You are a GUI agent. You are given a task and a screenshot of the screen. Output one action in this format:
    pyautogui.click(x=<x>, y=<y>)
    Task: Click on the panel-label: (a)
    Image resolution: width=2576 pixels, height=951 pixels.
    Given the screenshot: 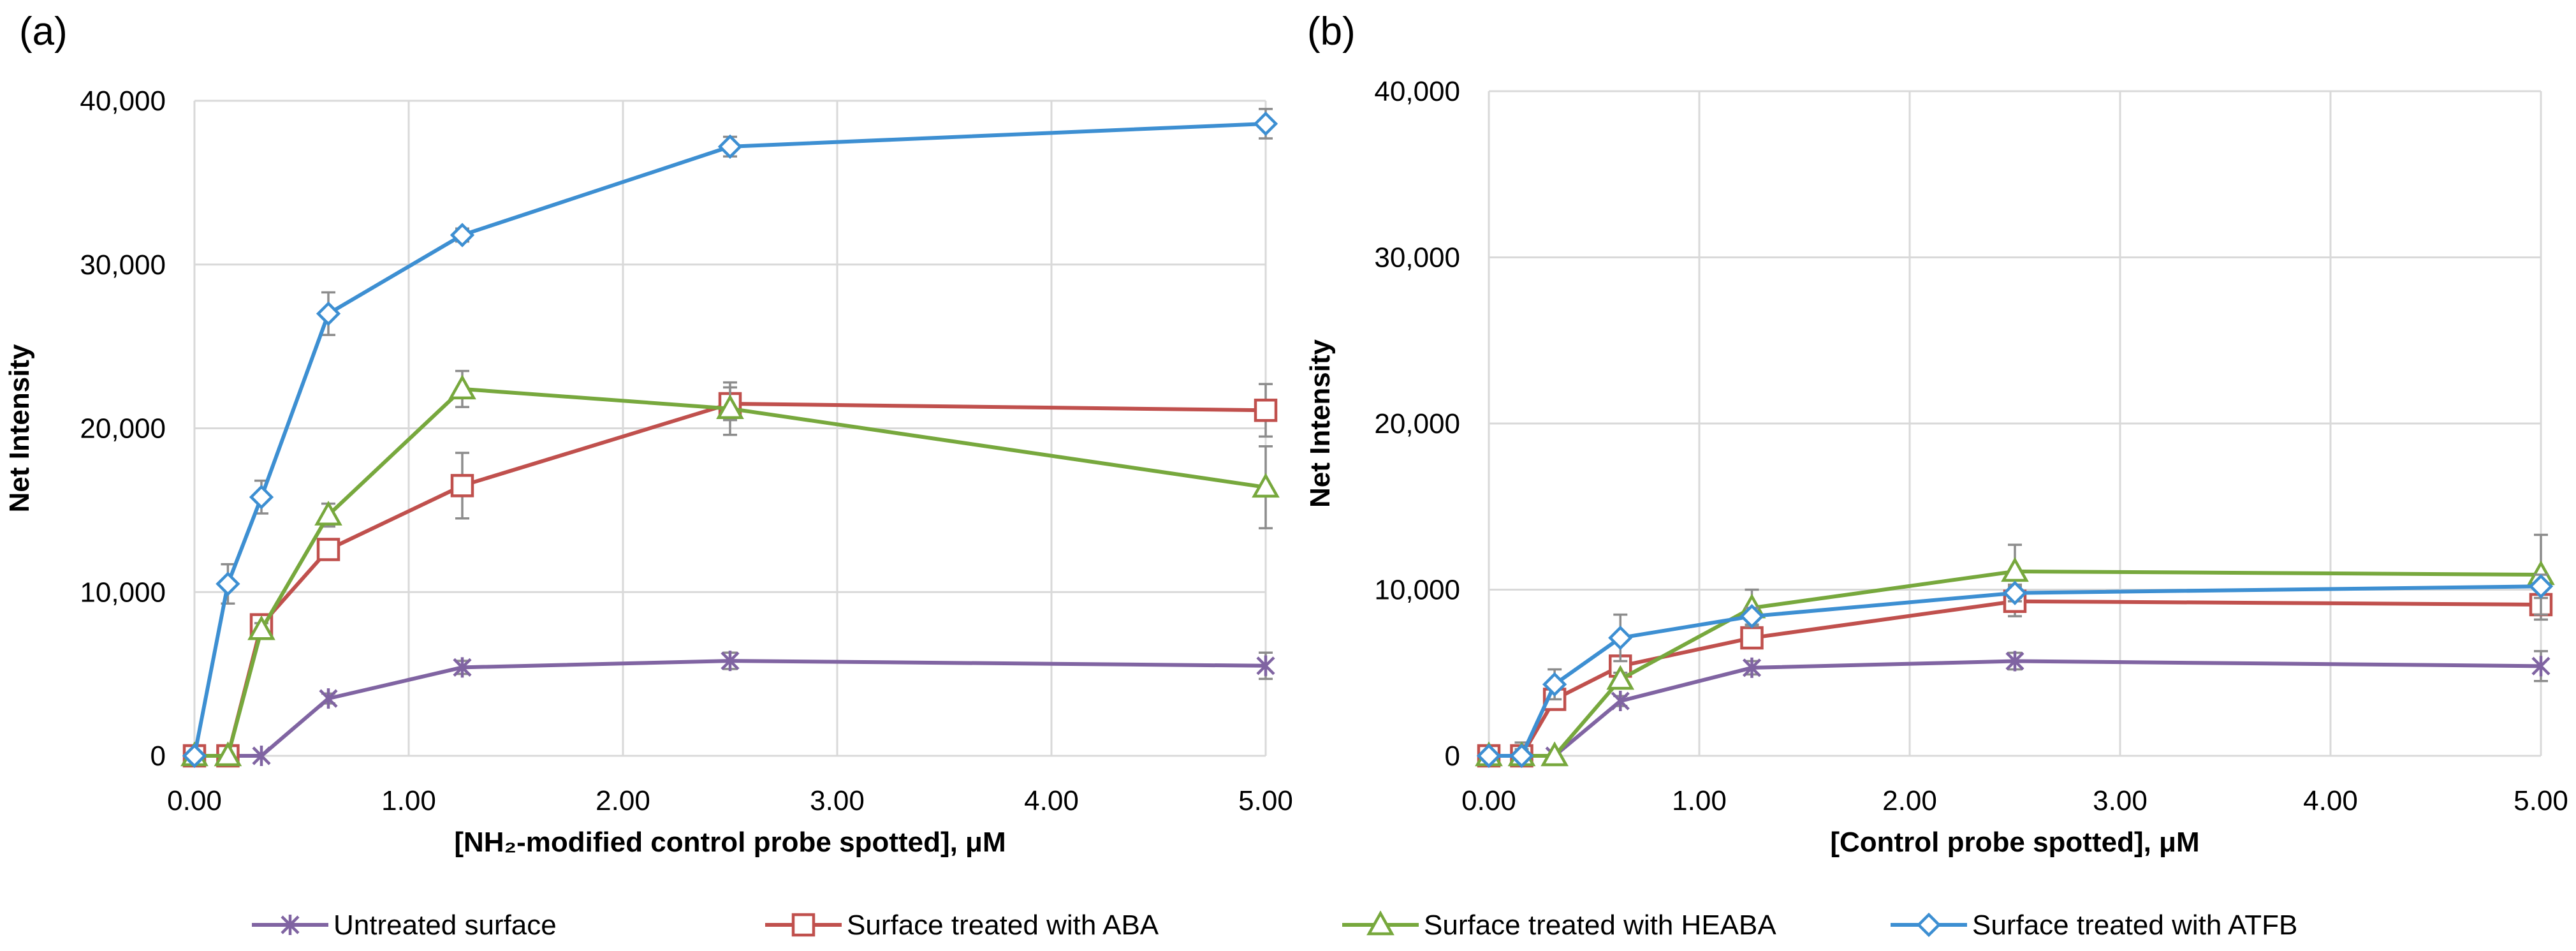 What is the action you would take?
    pyautogui.click(x=43, y=32)
    